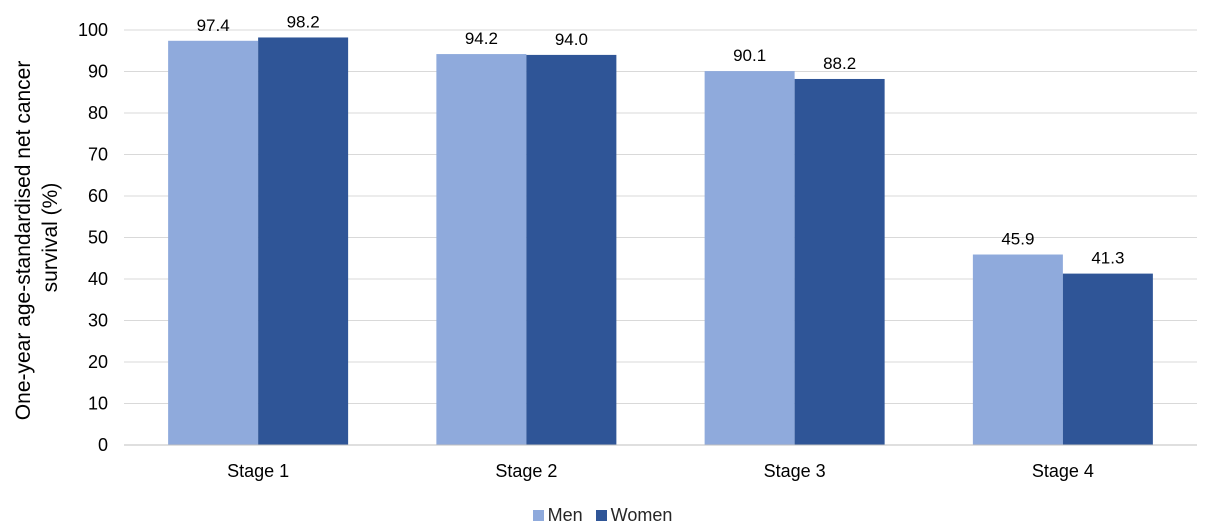  I want to click on legend-swatch-men, so click(538, 515).